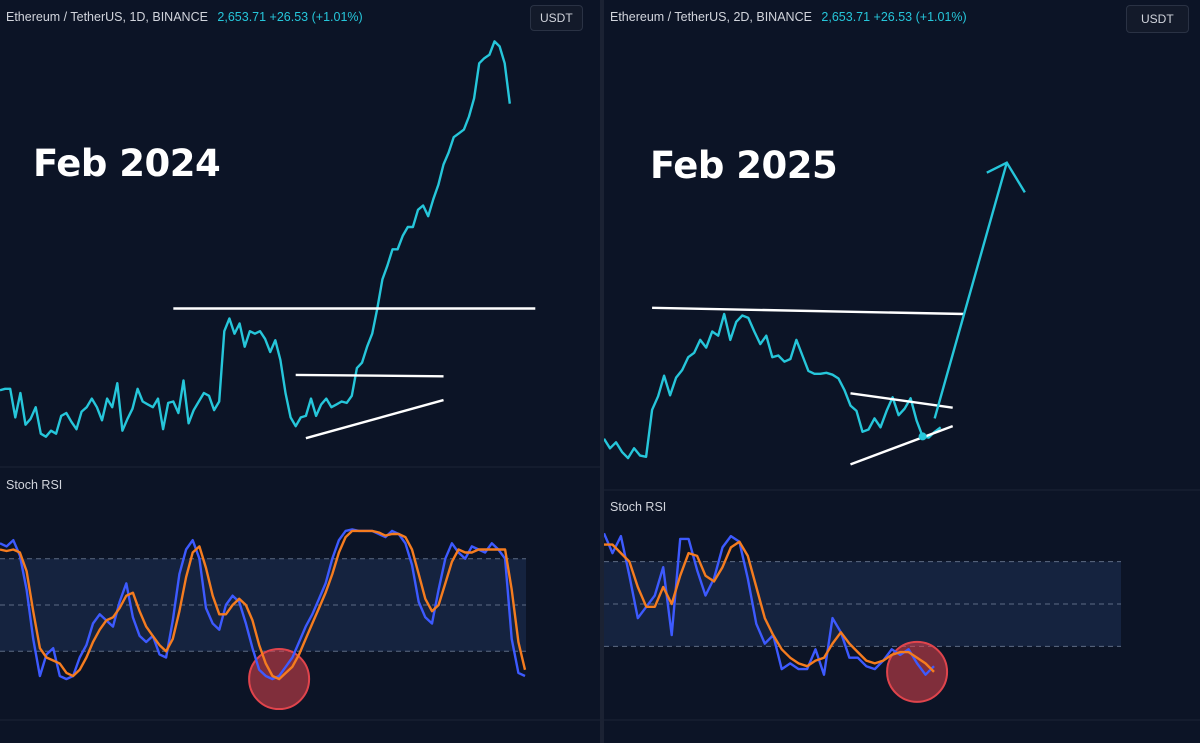 This screenshot has width=1200, height=743. What do you see at coordinates (107, 17) in the screenshot?
I see `left-symbol-label: Ethereum / TetherUS, 1D, BINANCE` at bounding box center [107, 17].